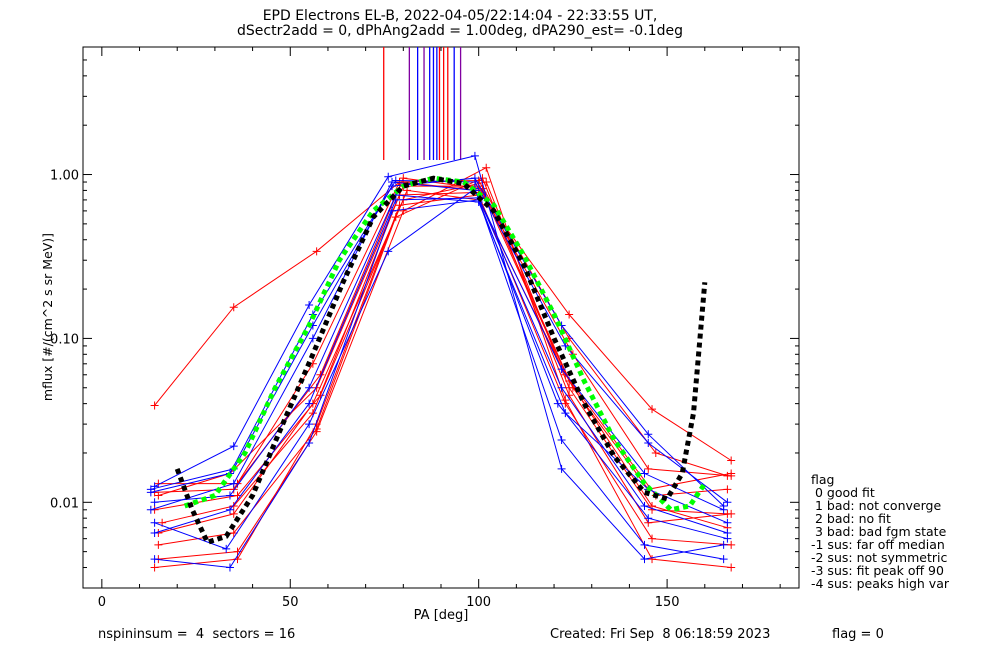 This screenshot has height=650, width=1000. What do you see at coordinates (878, 544) in the screenshot?
I see `legend-item: -1 sus: far off median` at bounding box center [878, 544].